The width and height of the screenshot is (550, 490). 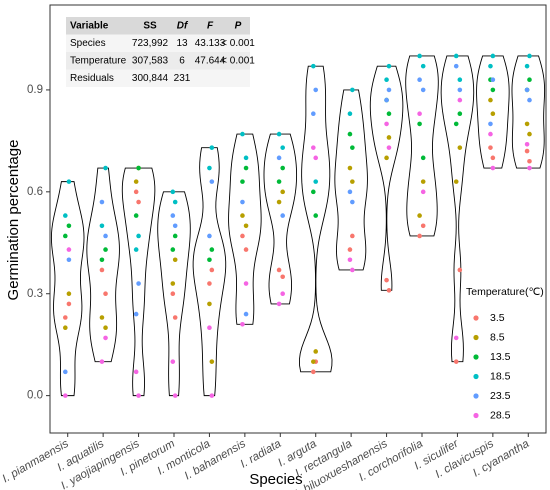 I want to click on table-cell: Temperature, so click(x=98, y=60).